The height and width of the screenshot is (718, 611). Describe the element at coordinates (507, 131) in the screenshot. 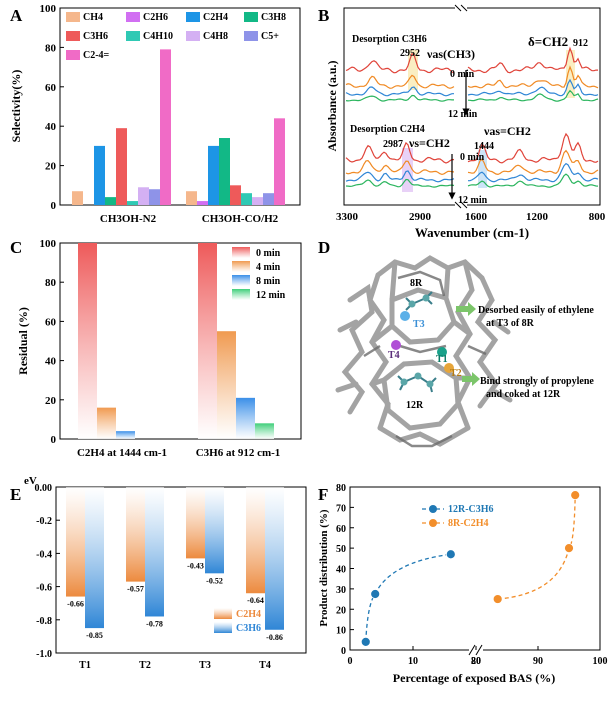

I see `b-nu-as-ch2: νas=CH2` at that location.